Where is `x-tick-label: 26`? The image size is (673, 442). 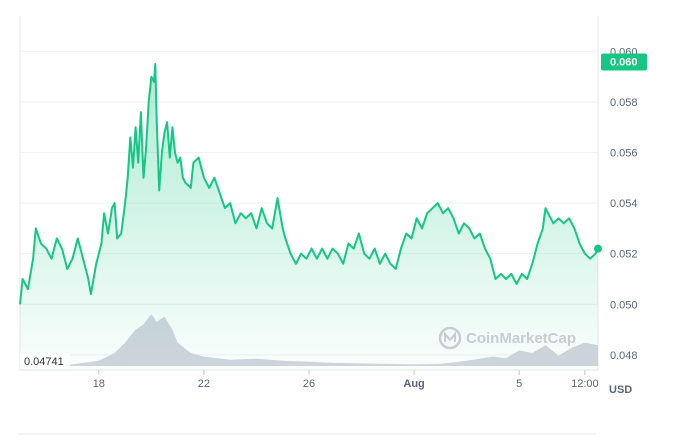 x-tick-label: 26 is located at coordinates (309, 384).